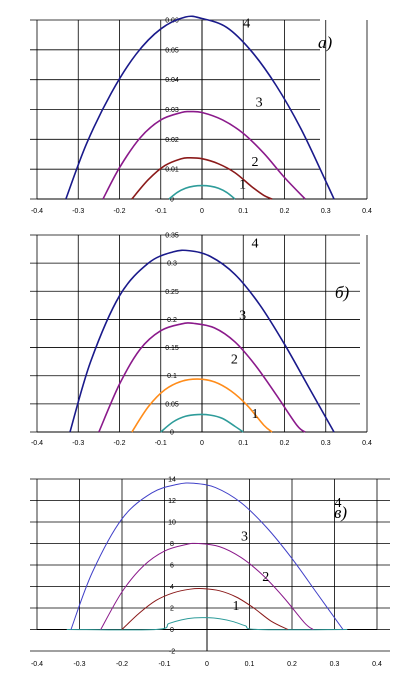 This screenshot has width=409, height=700. What do you see at coordinates (119, 443) in the screenshot?
I see `chart-b-x-tick-label: -0.2` at bounding box center [119, 443].